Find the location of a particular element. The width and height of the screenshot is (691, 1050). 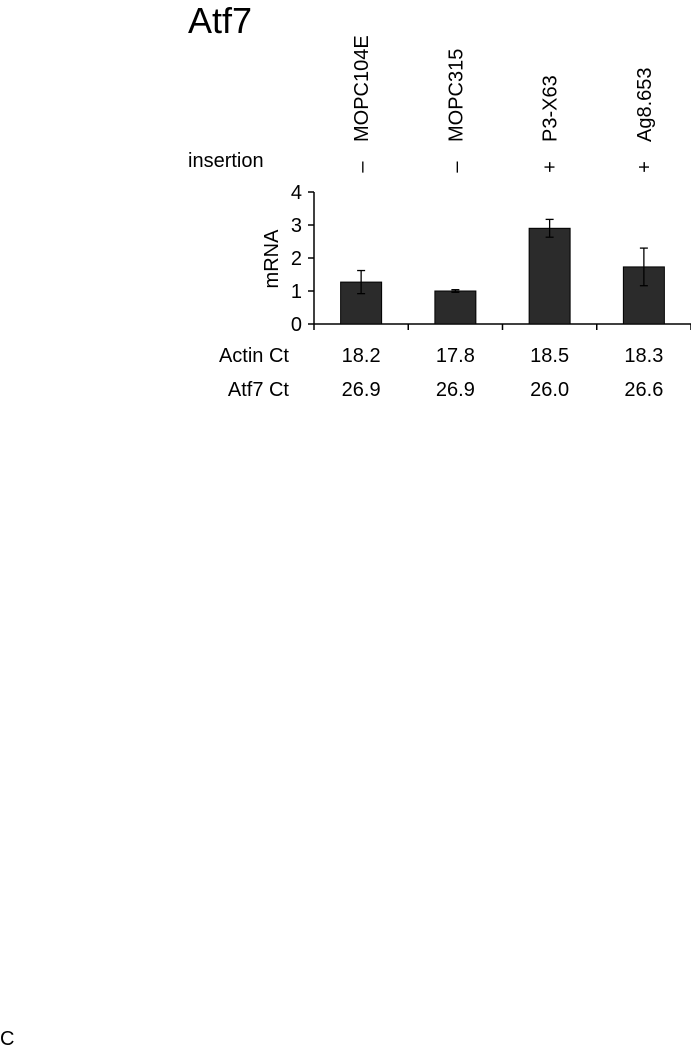

ct-value: 26.6 is located at coordinates (643, 390).